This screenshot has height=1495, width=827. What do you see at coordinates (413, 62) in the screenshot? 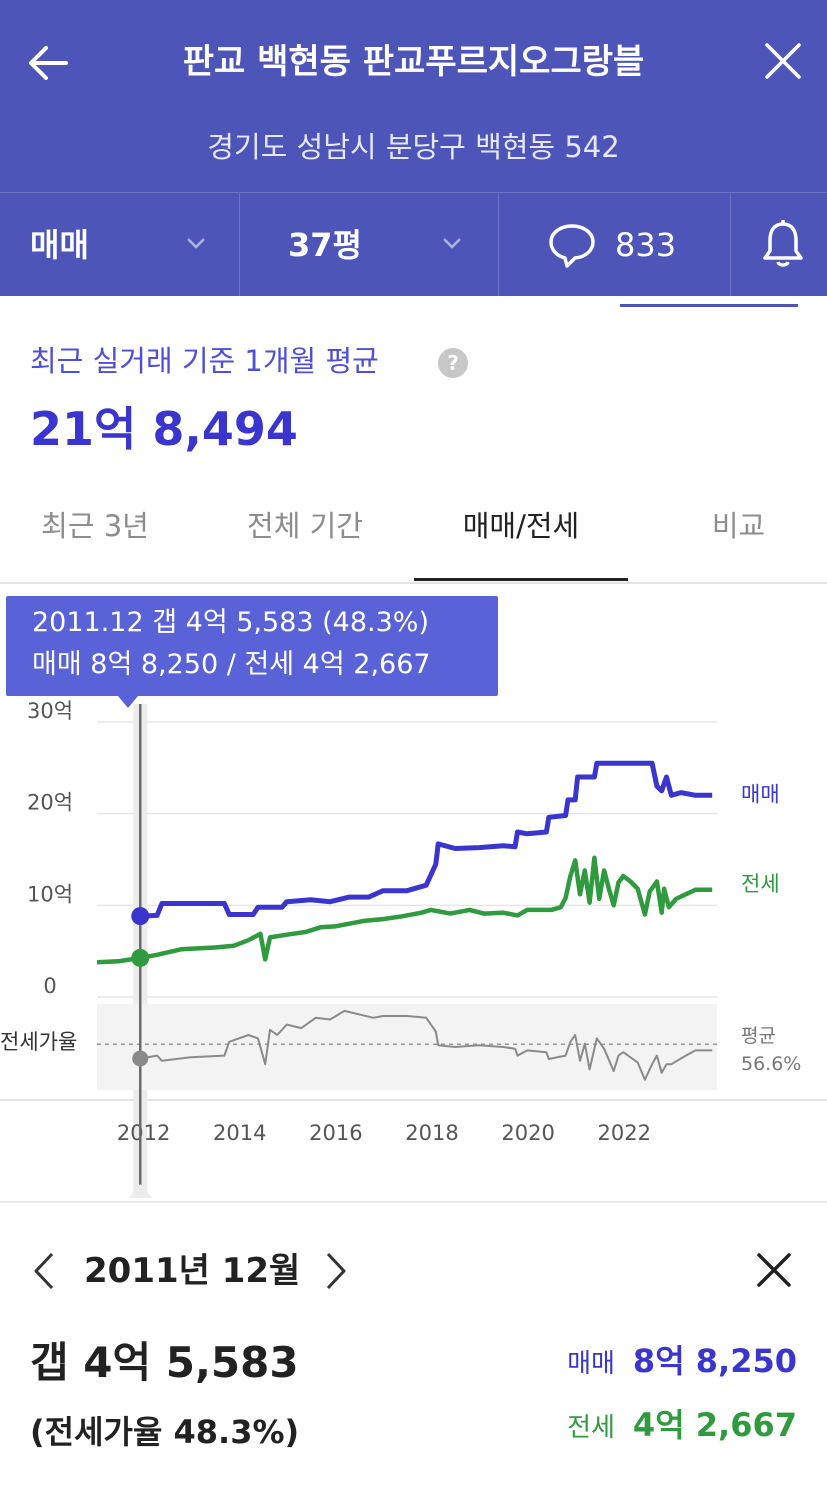
I see `page-title: 판교 백현동 판교푸르지오그랑블` at bounding box center [413, 62].